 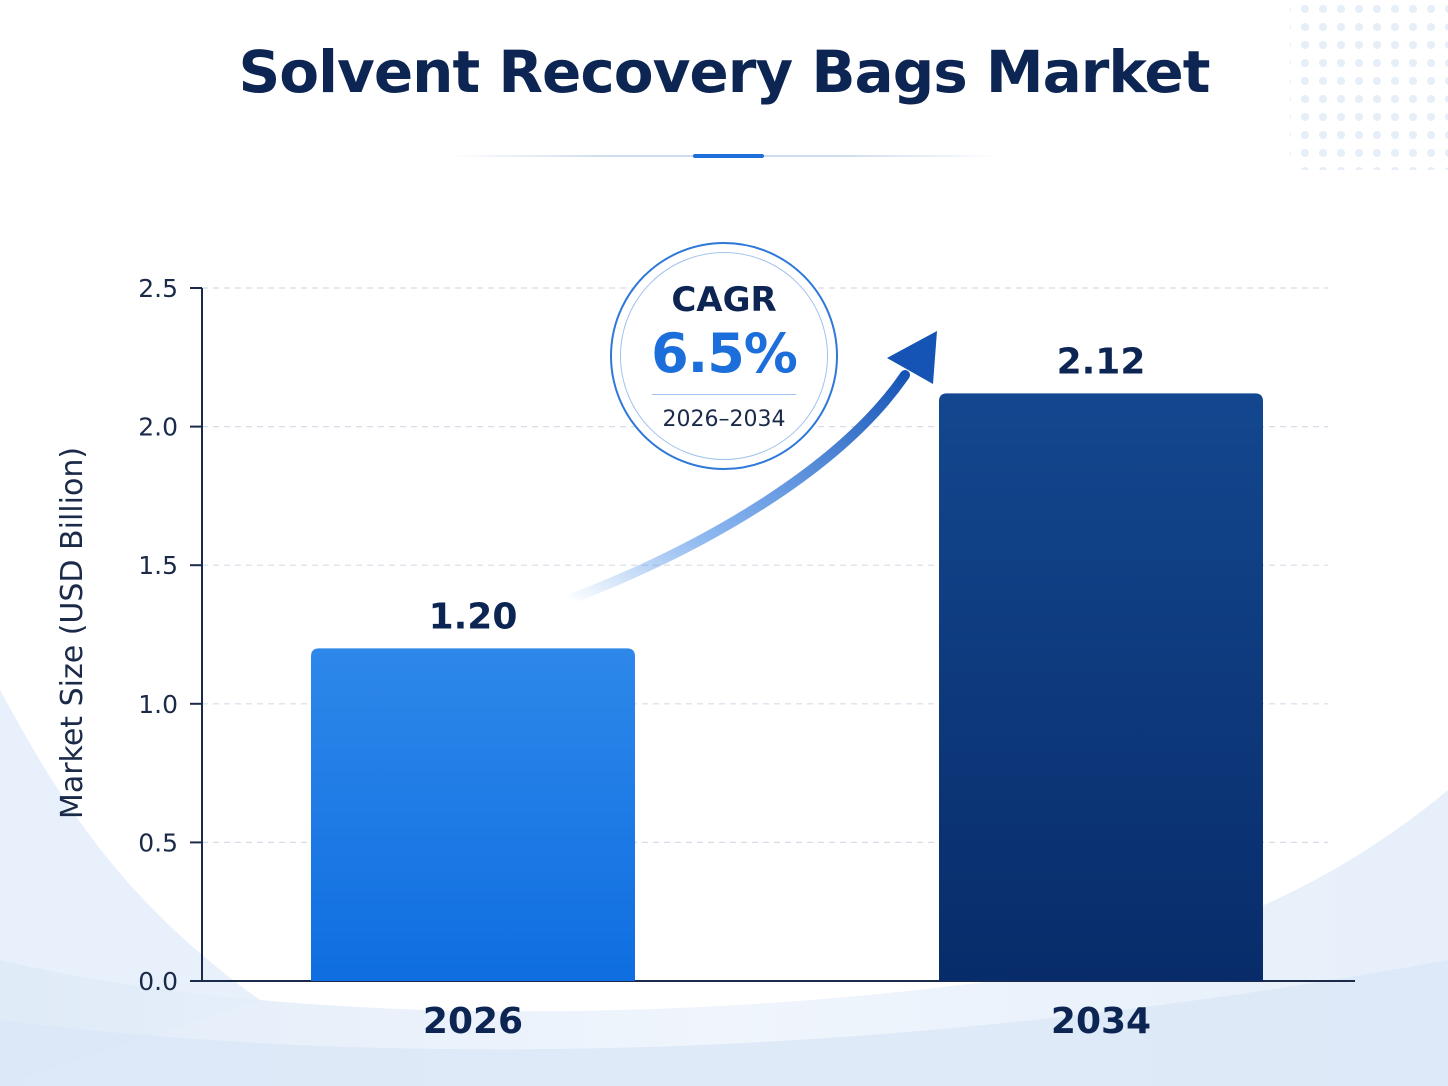 What do you see at coordinates (1101, 361) in the screenshot?
I see `value-label-2034: 2.12` at bounding box center [1101, 361].